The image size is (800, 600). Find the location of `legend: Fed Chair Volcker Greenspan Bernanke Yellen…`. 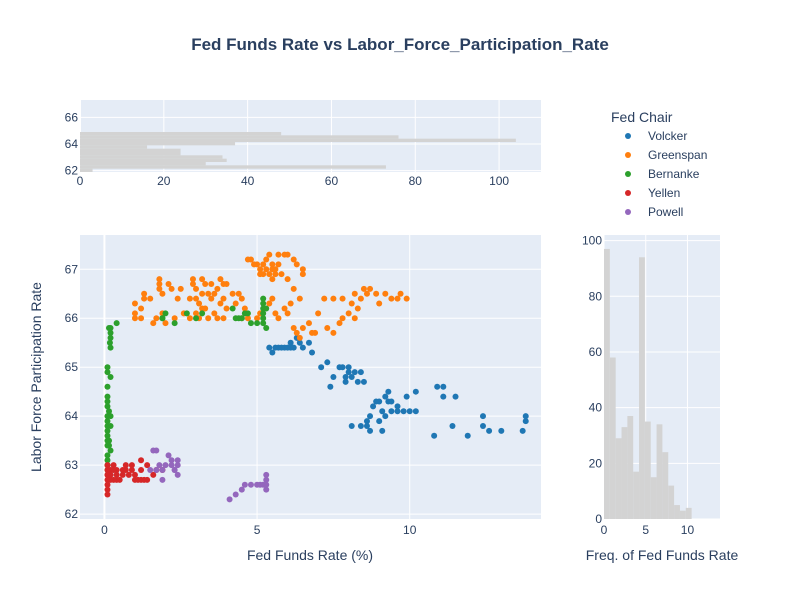

legend: Fed Chair Volcker Greenspan Bernanke Yellen… is located at coordinates (659, 164).